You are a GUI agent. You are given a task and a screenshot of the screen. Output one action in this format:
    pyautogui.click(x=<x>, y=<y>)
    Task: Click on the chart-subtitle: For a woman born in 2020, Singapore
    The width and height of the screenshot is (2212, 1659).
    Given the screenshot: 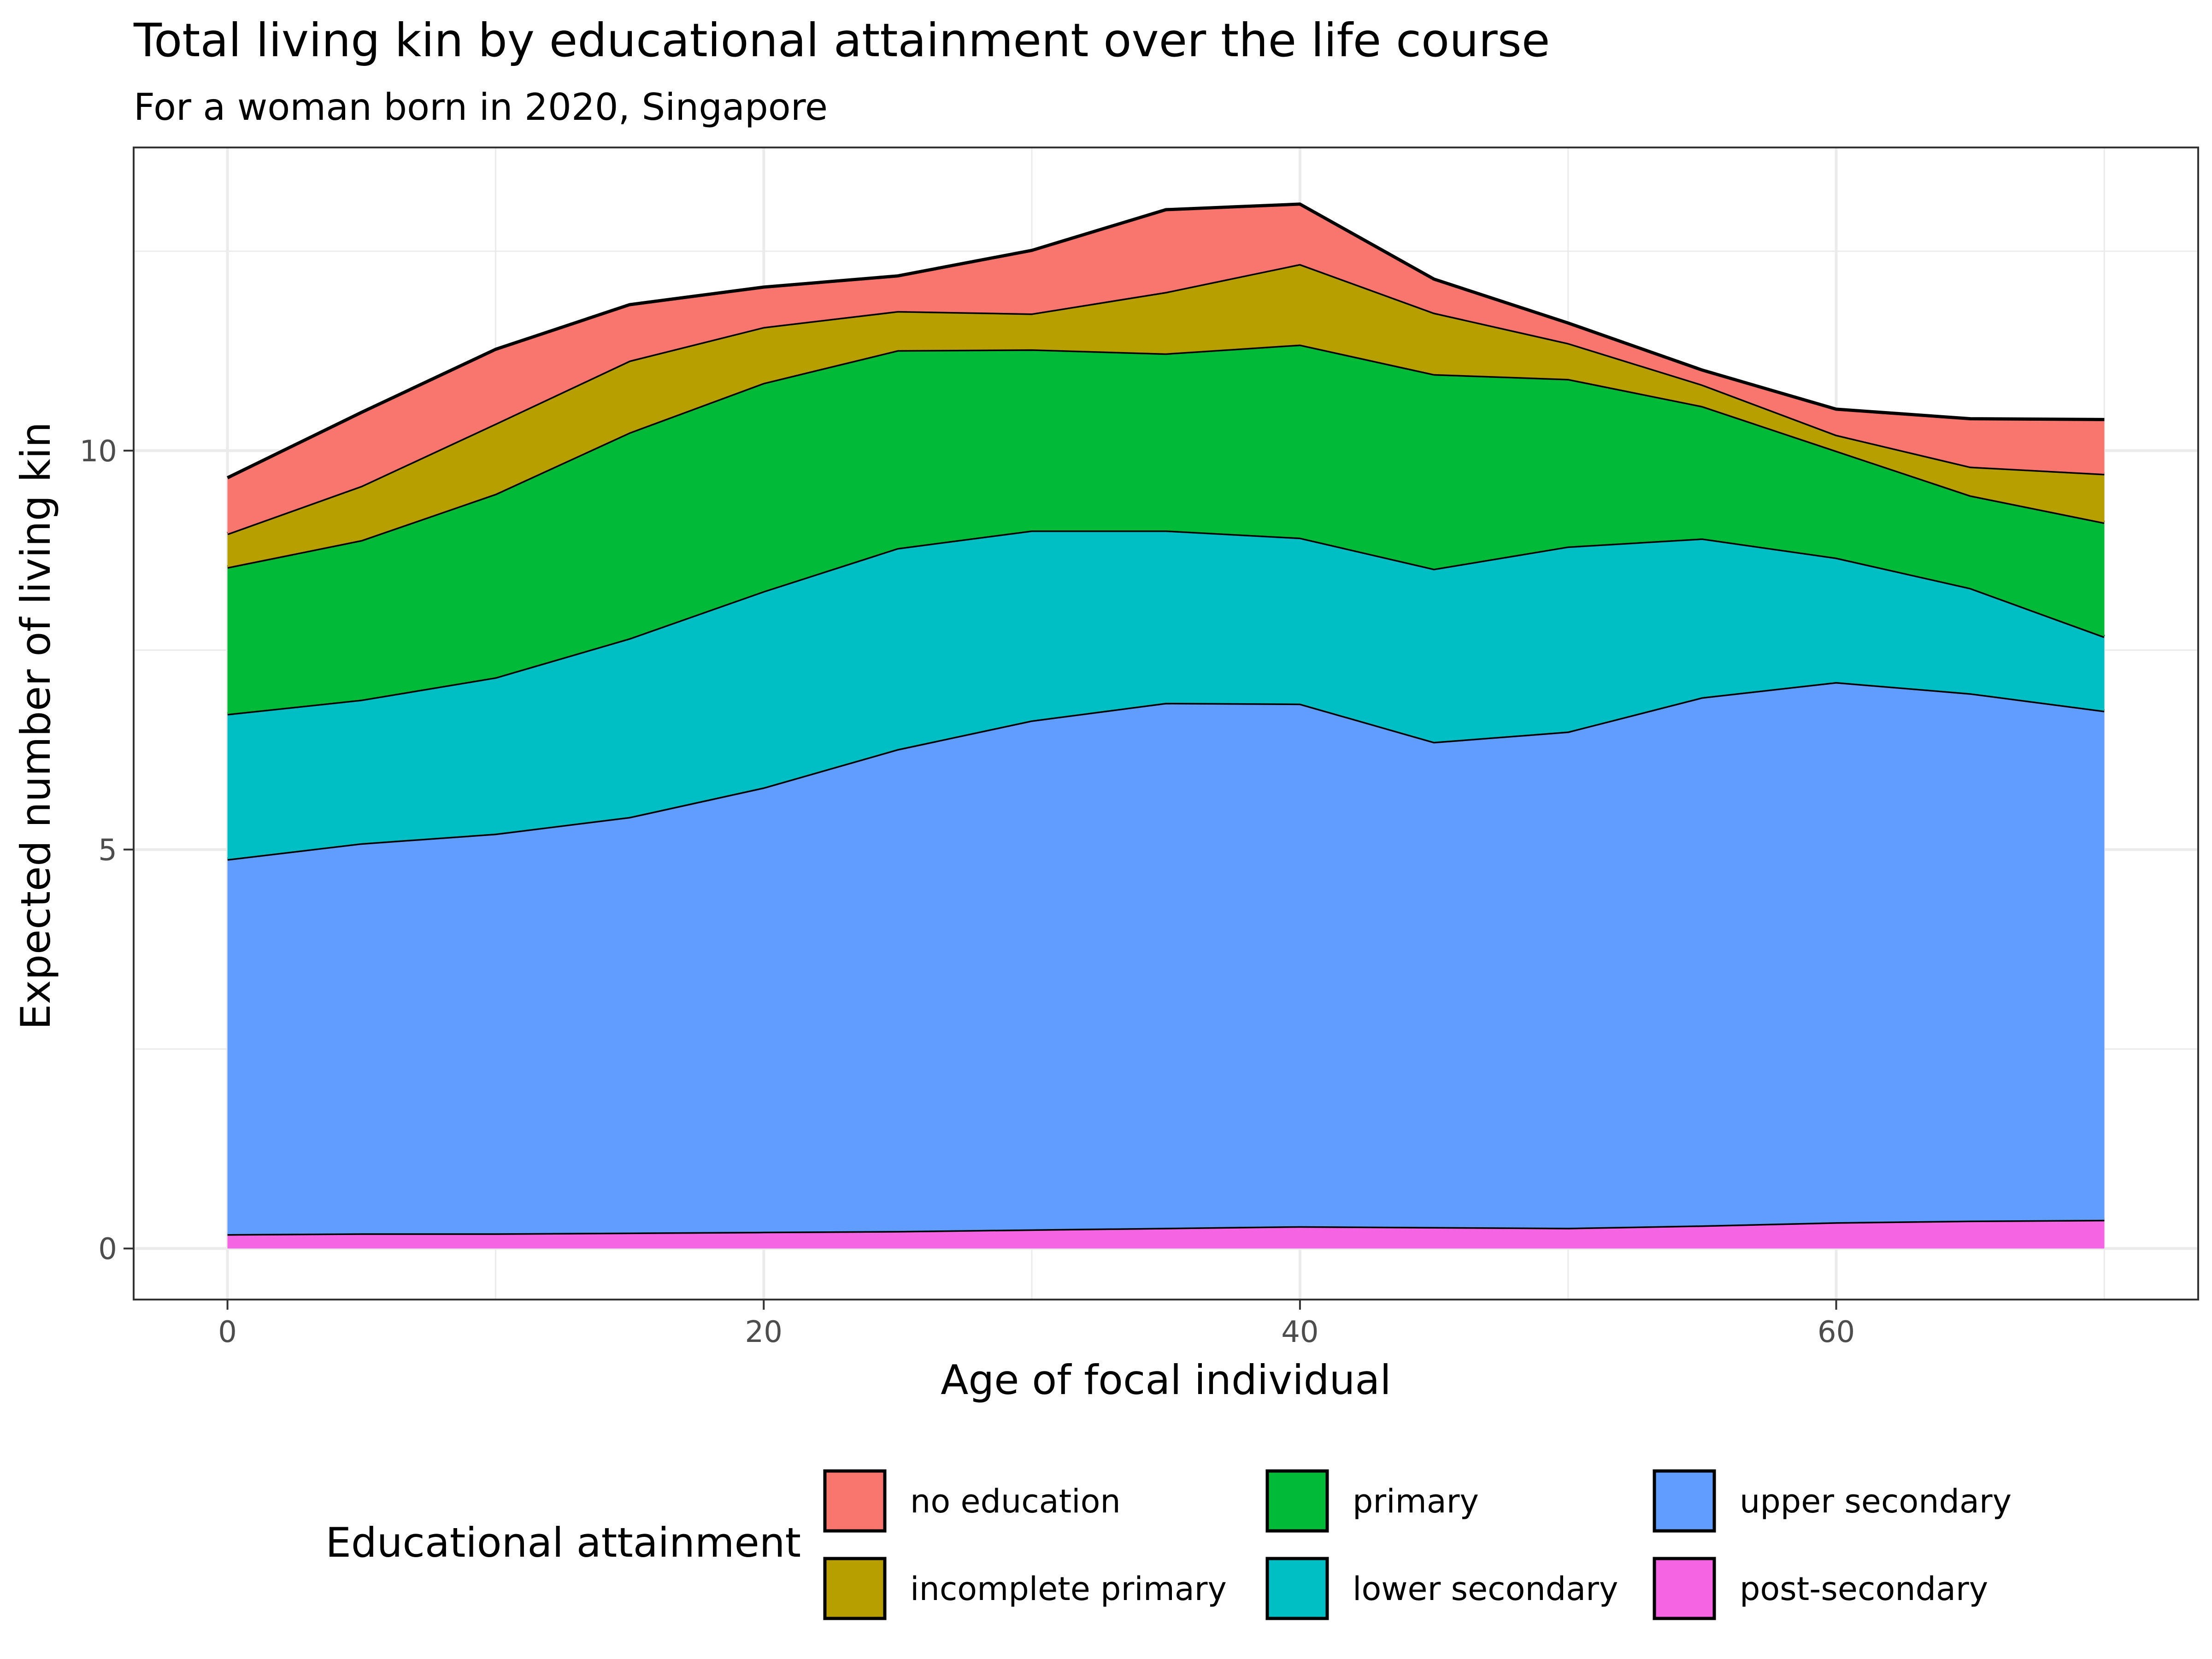 What is the action you would take?
    pyautogui.click(x=481, y=107)
    